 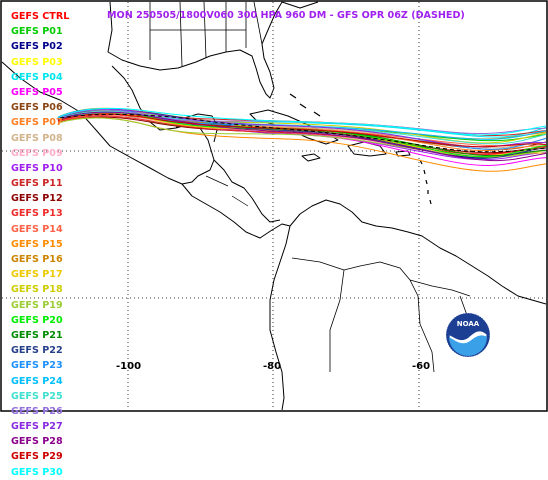 What do you see at coordinates (37, 77) in the screenshot?
I see `legend-item-gefs-p04: GEFS P04` at bounding box center [37, 77].